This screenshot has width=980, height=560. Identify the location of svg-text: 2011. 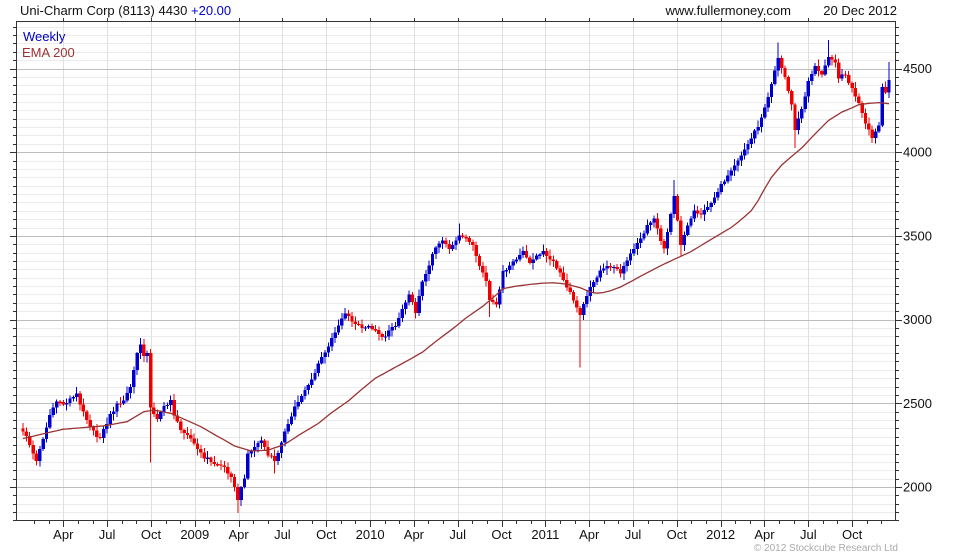
(545, 534).